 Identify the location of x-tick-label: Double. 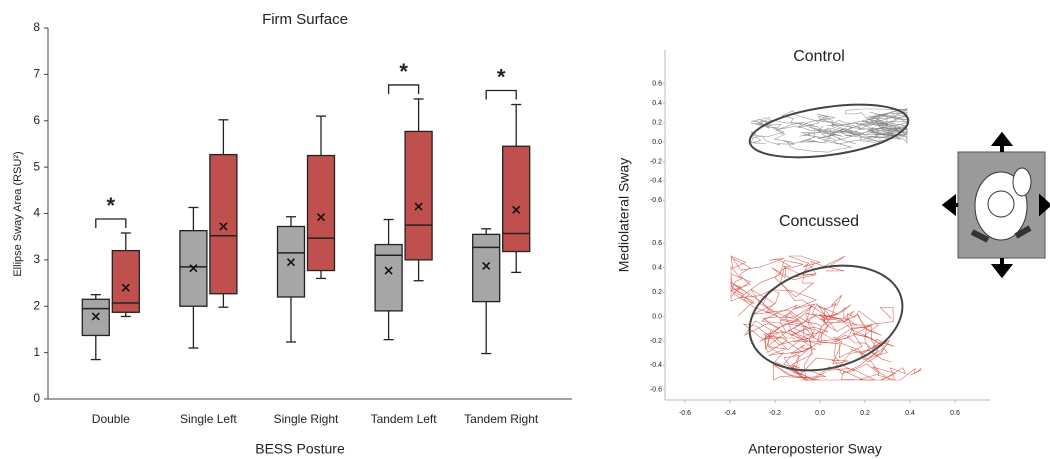
(111, 419).